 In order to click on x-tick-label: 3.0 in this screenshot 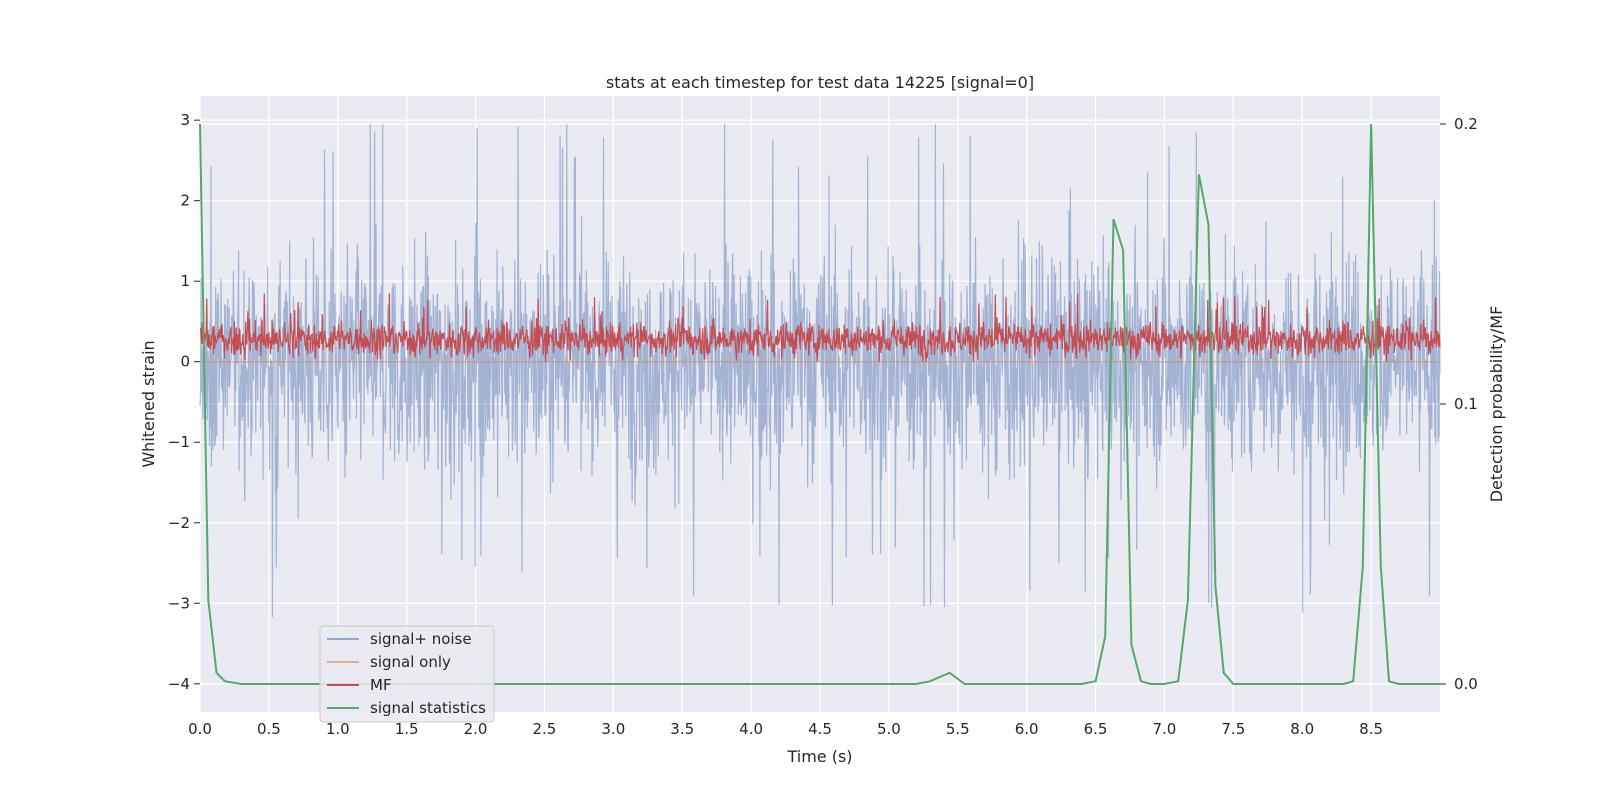, I will do `click(613, 729)`.